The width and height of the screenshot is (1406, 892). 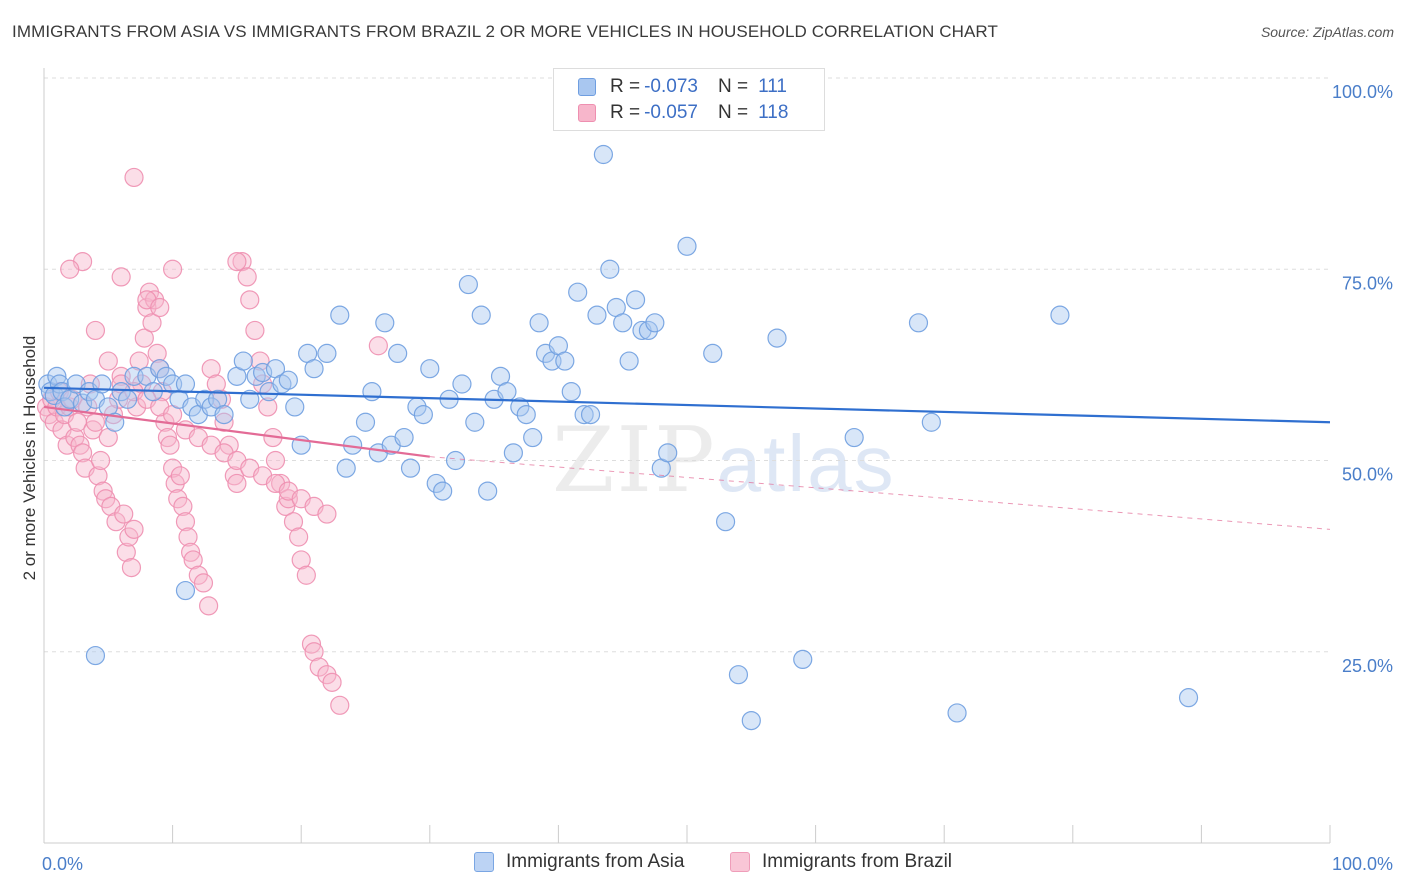 I want to click on n-label: N =, so click(x=733, y=86).